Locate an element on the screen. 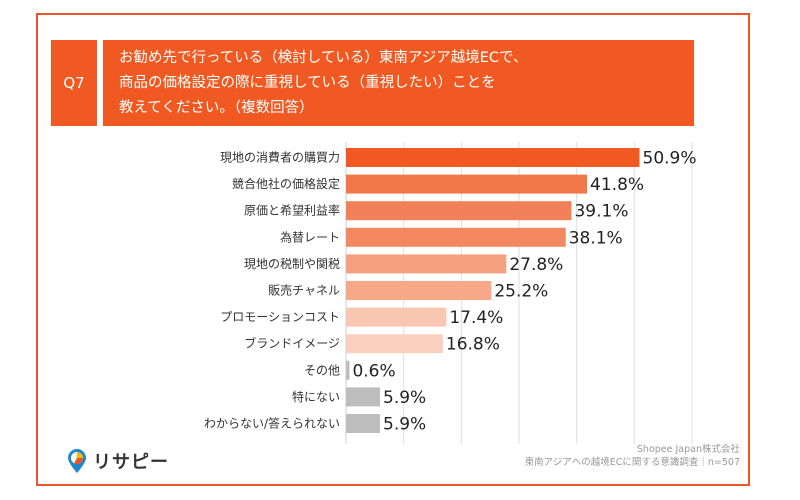 This screenshot has width=800, height=500. value-label: 25.2% is located at coordinates (521, 292).